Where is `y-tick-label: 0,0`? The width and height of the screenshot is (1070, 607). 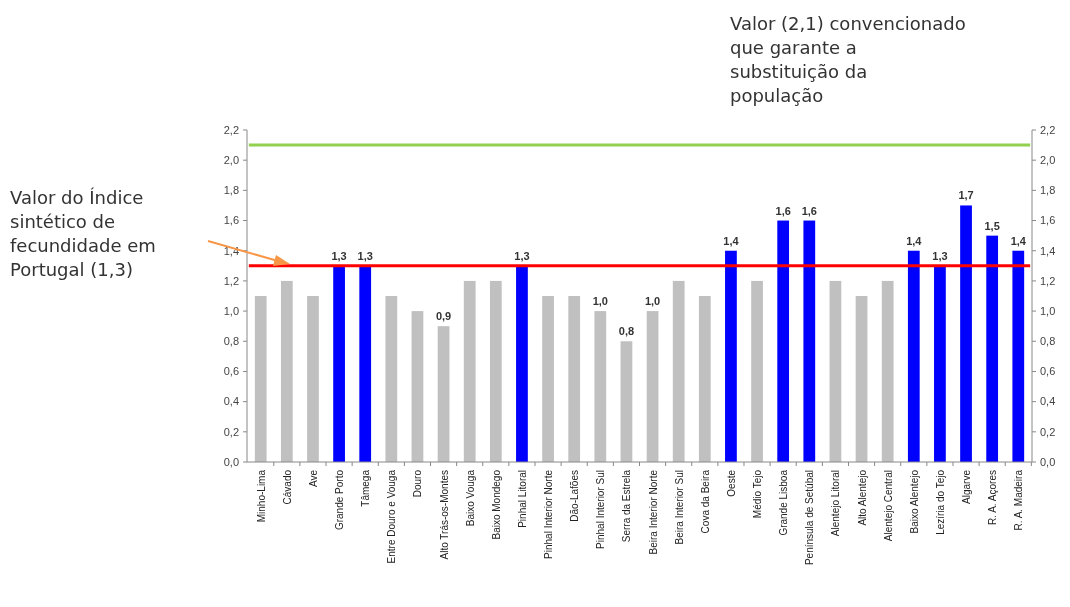 y-tick-label: 0,0 is located at coordinates (231, 461).